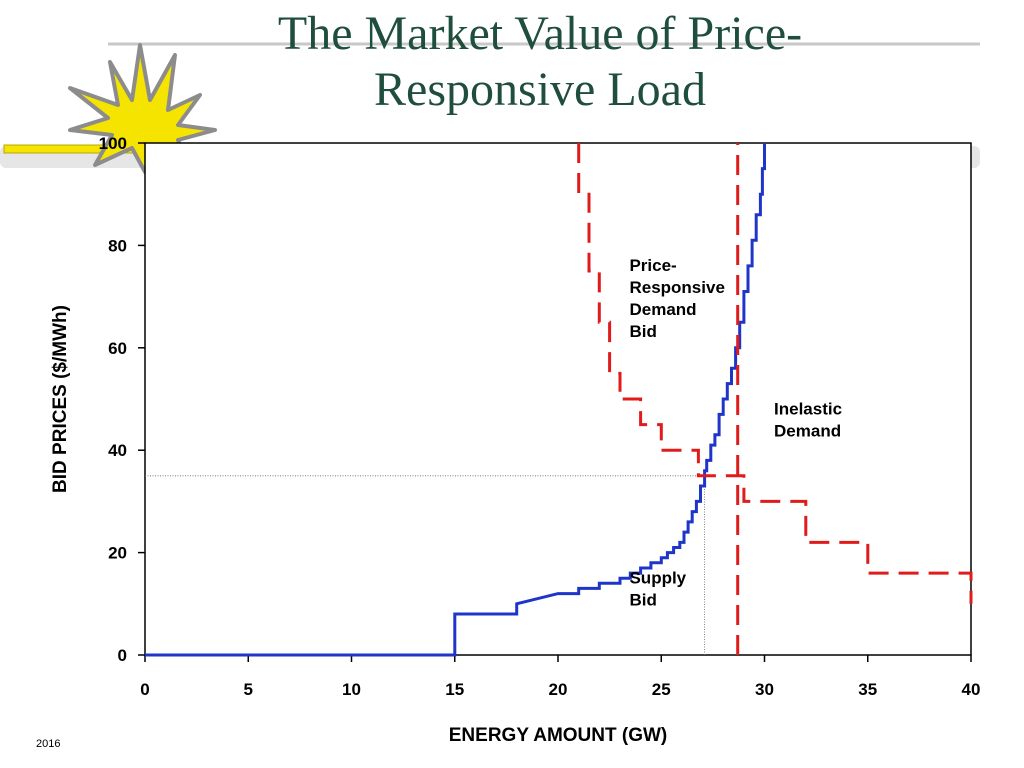 This screenshot has width=1024, height=768. What do you see at coordinates (144, 689) in the screenshot?
I see `x-tick-label: 0` at bounding box center [144, 689].